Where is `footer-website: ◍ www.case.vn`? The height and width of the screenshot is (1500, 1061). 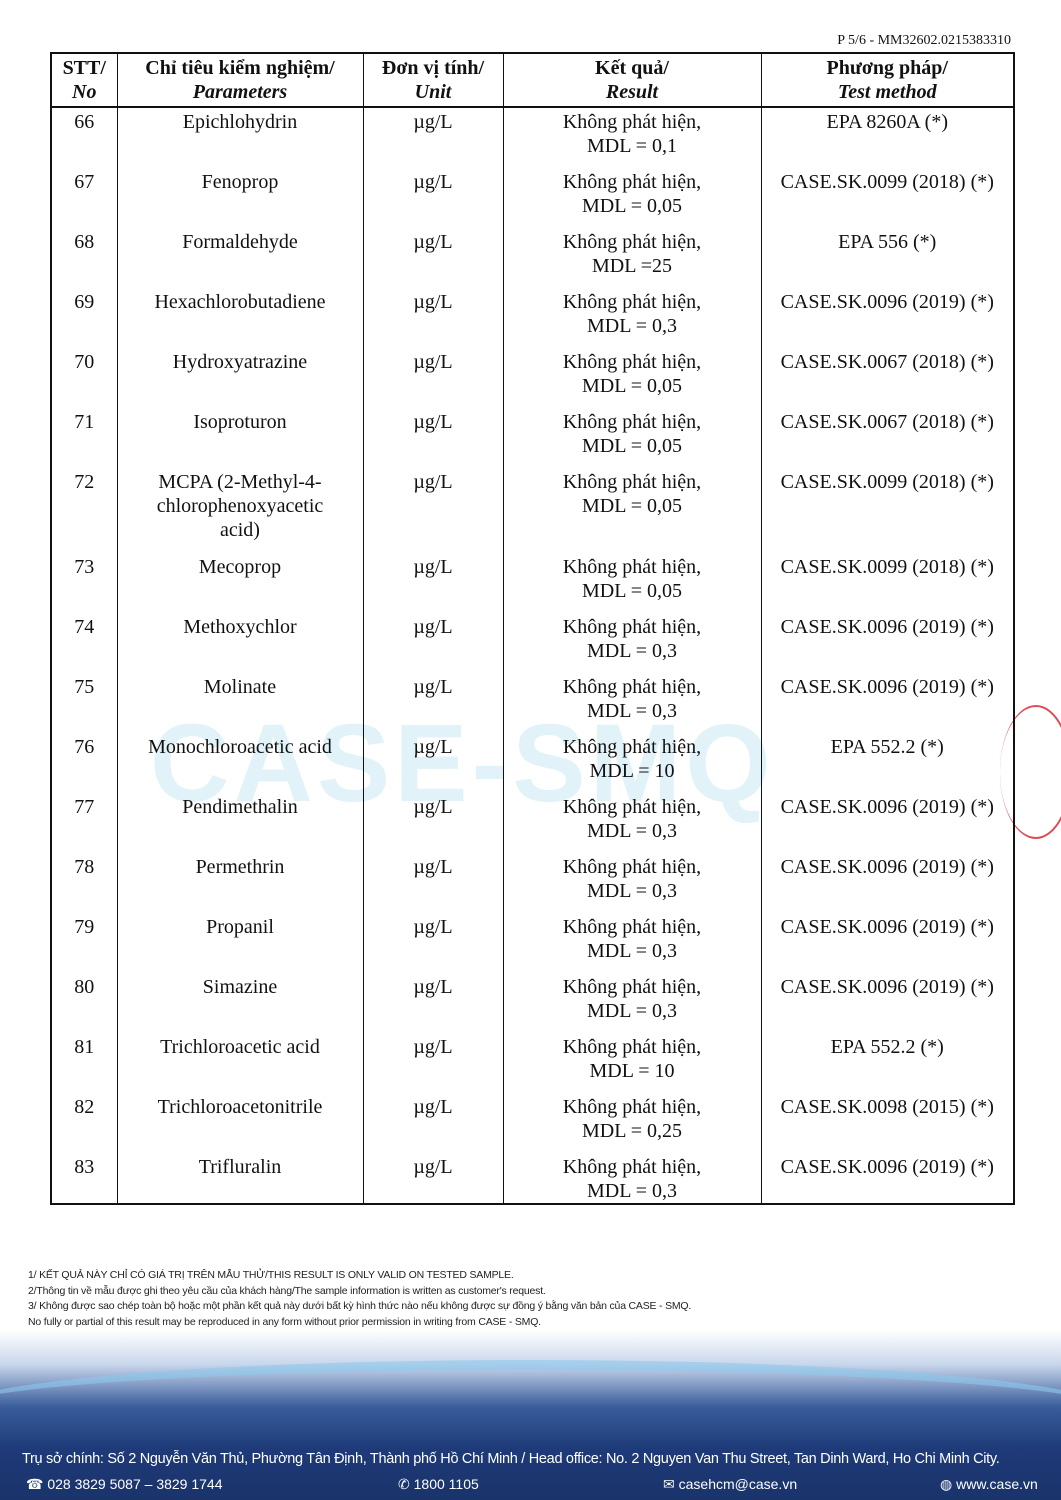
footer-website: ◍ www.case.vn is located at coordinates (989, 1484).